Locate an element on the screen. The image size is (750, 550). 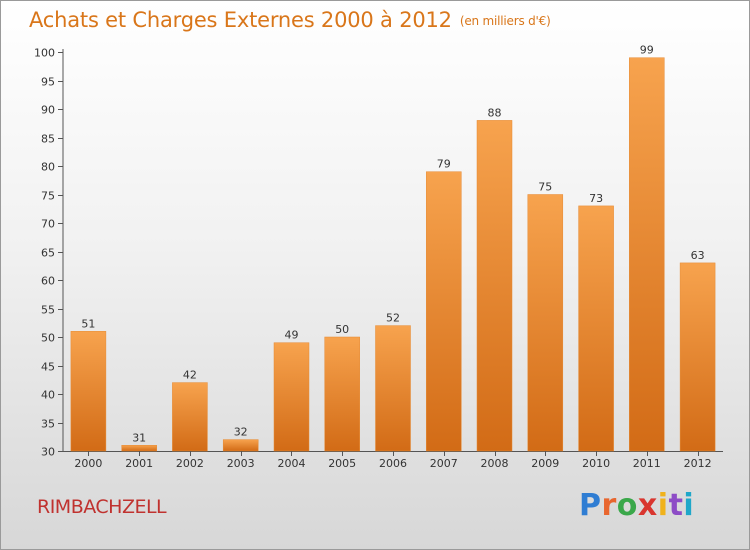
brand-logo: Proxiti is located at coordinates (636, 505).